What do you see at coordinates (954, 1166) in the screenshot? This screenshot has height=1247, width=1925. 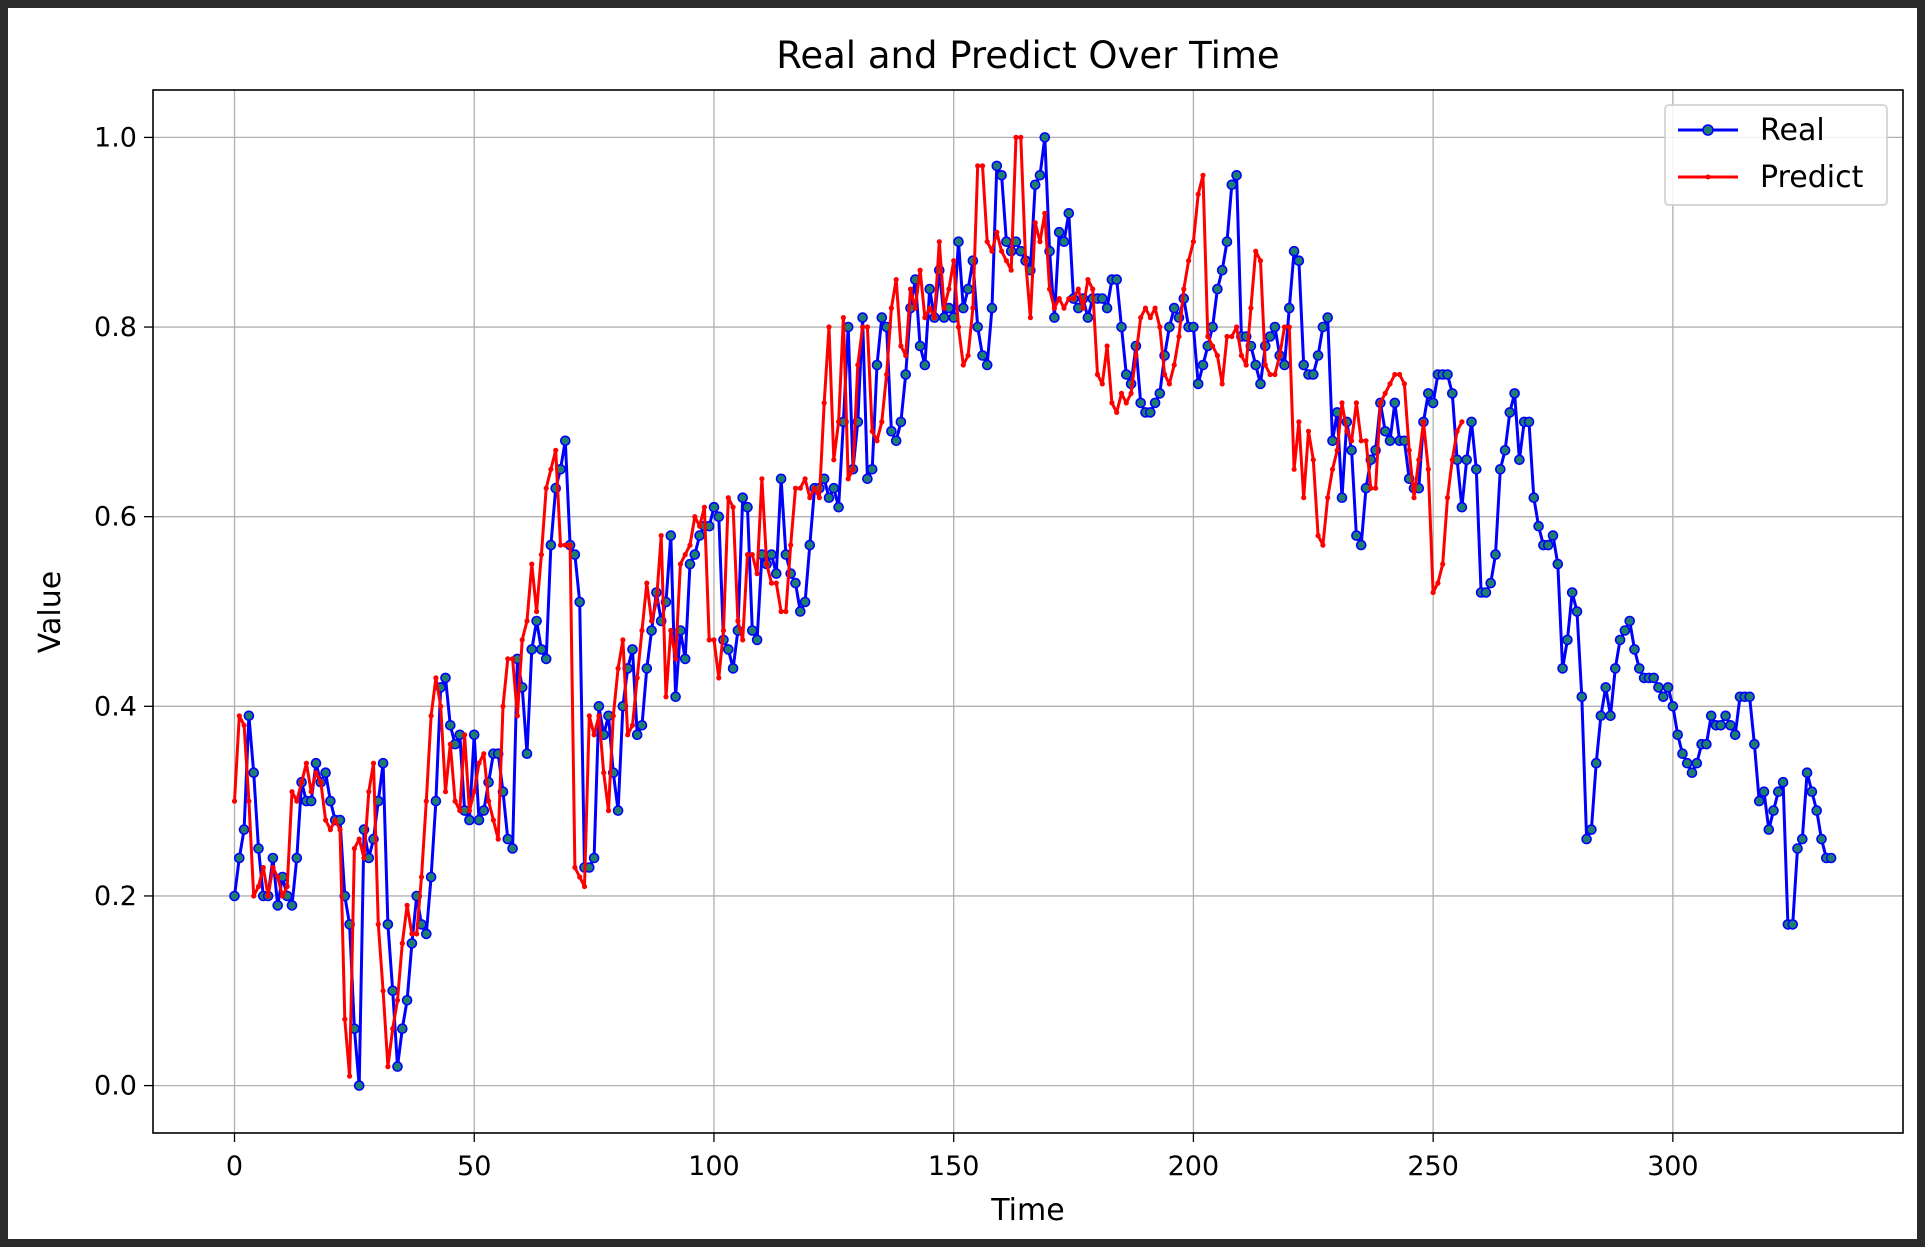 I see `x-tick-label: 150` at bounding box center [954, 1166].